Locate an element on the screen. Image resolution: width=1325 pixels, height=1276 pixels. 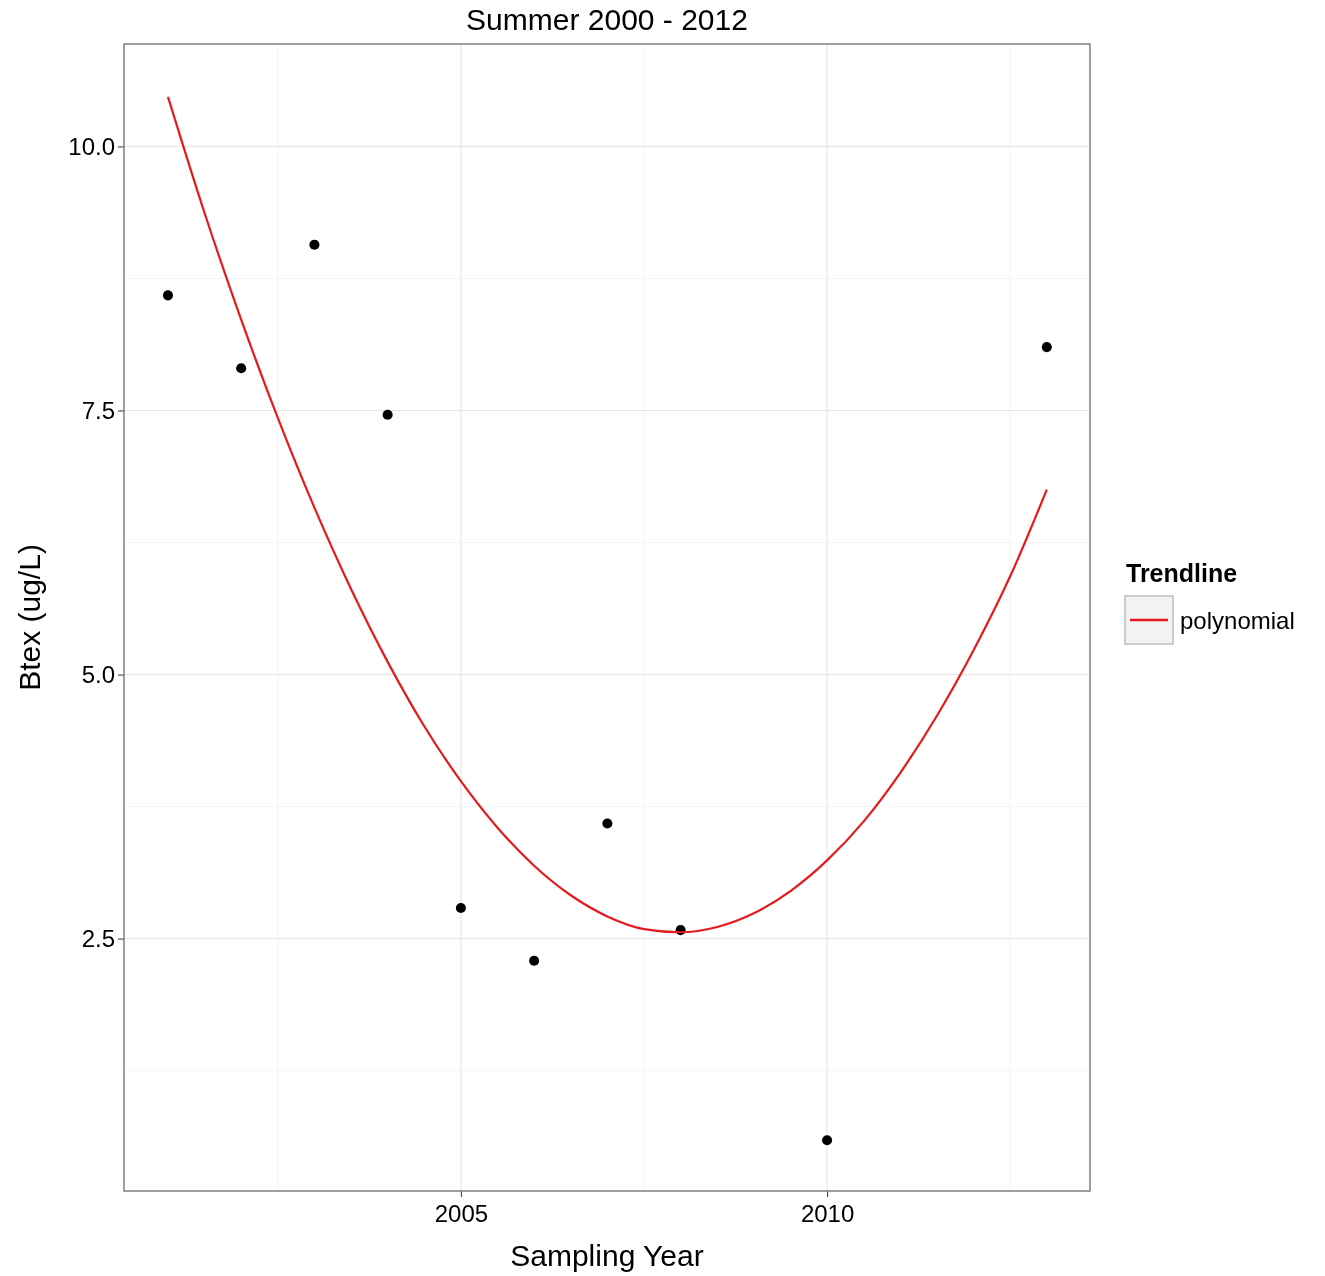
y-tick-label: 2.5 is located at coordinates (98, 938).